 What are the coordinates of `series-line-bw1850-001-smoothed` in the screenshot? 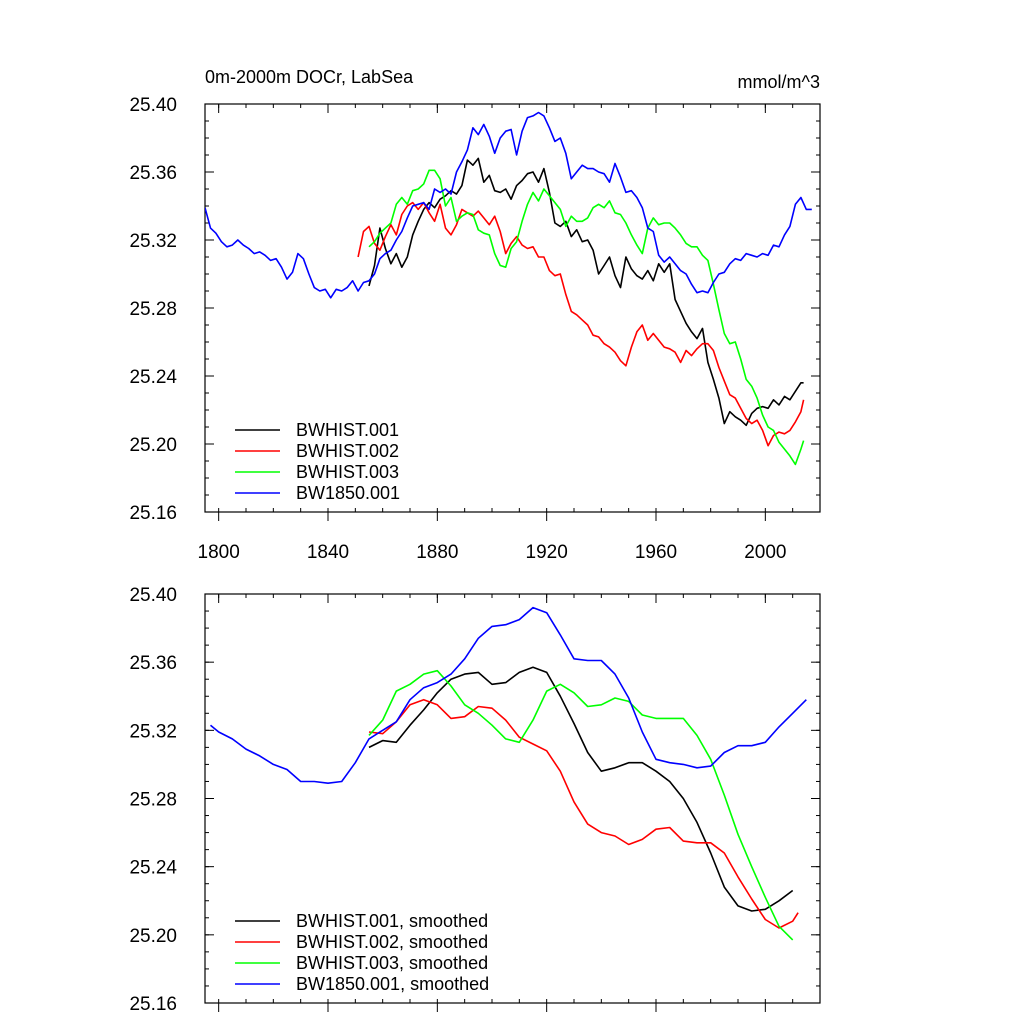 It's located at (508, 695).